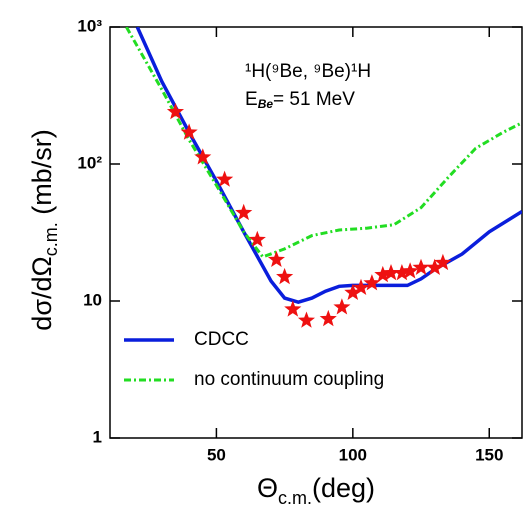  Describe the element at coordinates (251, 99) in the screenshot. I see `annotation-part: E` at that location.